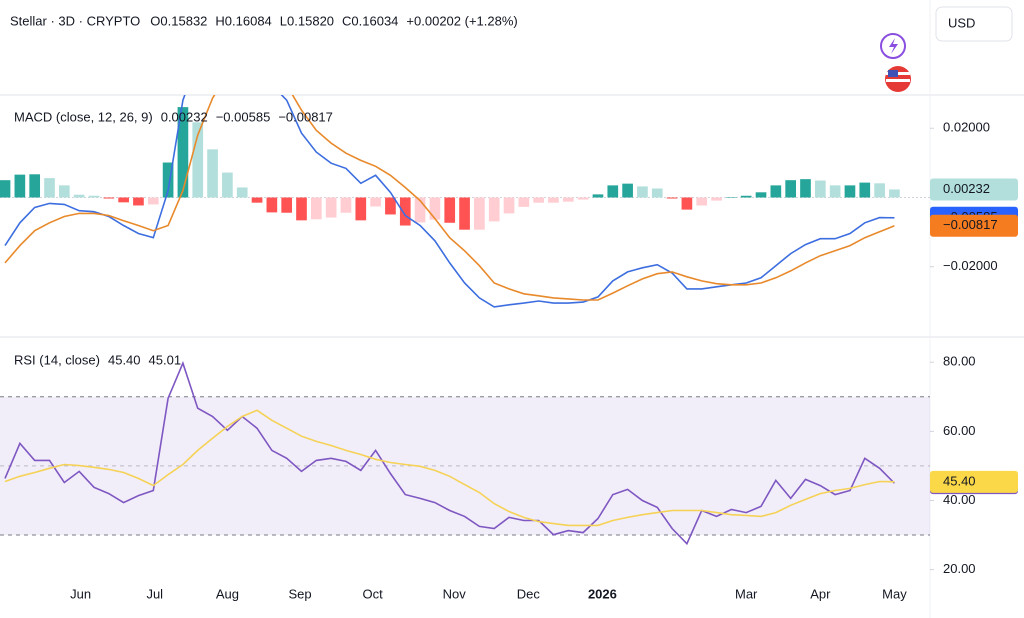 Image resolution: width=1024 pixels, height=618 pixels. I want to click on ohlc-value: 0.15832, so click(183, 20).